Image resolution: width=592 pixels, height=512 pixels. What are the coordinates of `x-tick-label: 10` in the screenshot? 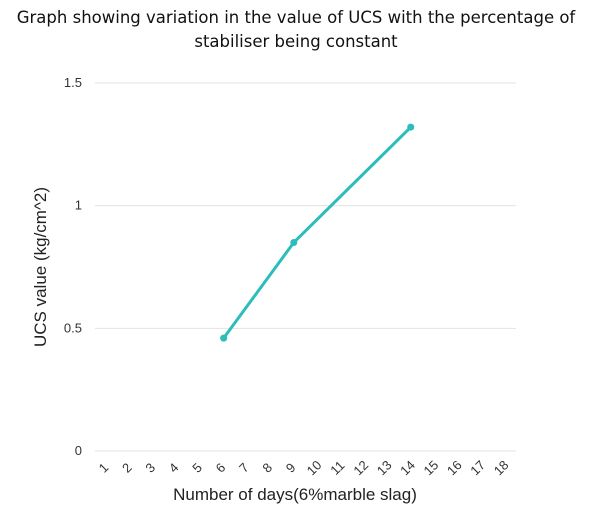 It's located at (314, 467).